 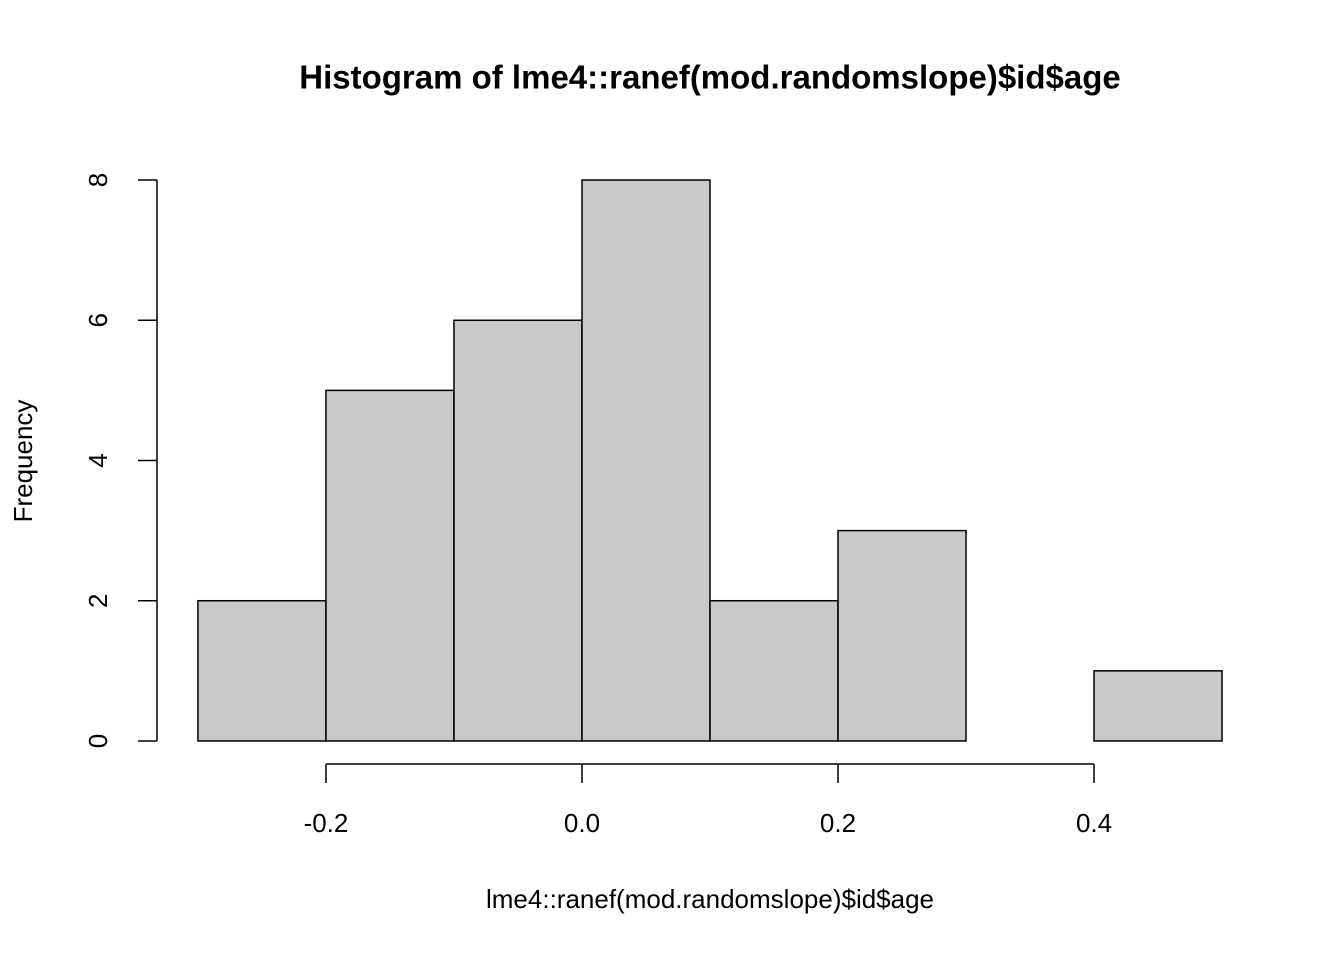 I want to click on x-axis-label: lme4::ranef(mod.randomslope)$id$age, so click(x=710, y=899).